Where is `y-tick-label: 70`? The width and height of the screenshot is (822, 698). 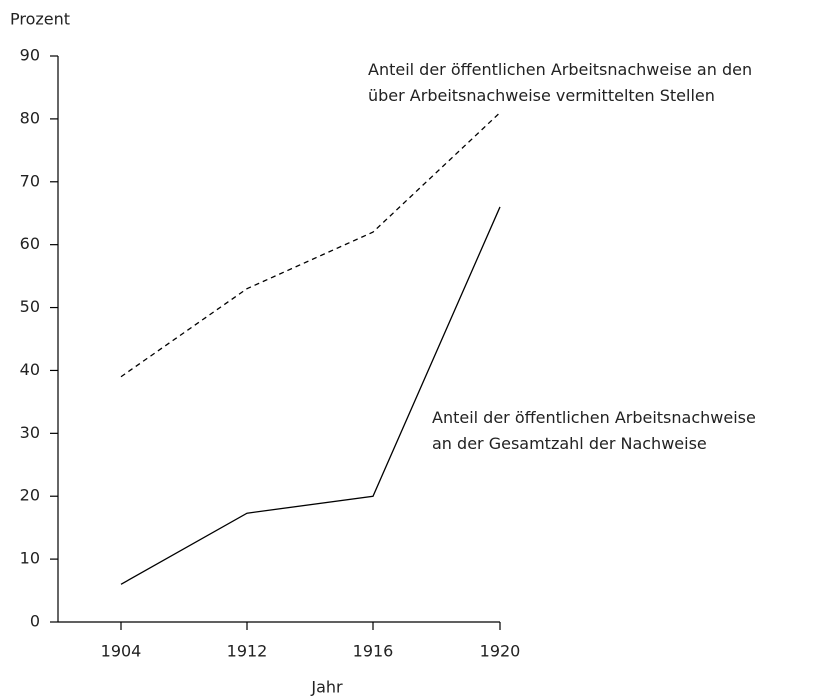 y-tick-label: 70 is located at coordinates (30, 180).